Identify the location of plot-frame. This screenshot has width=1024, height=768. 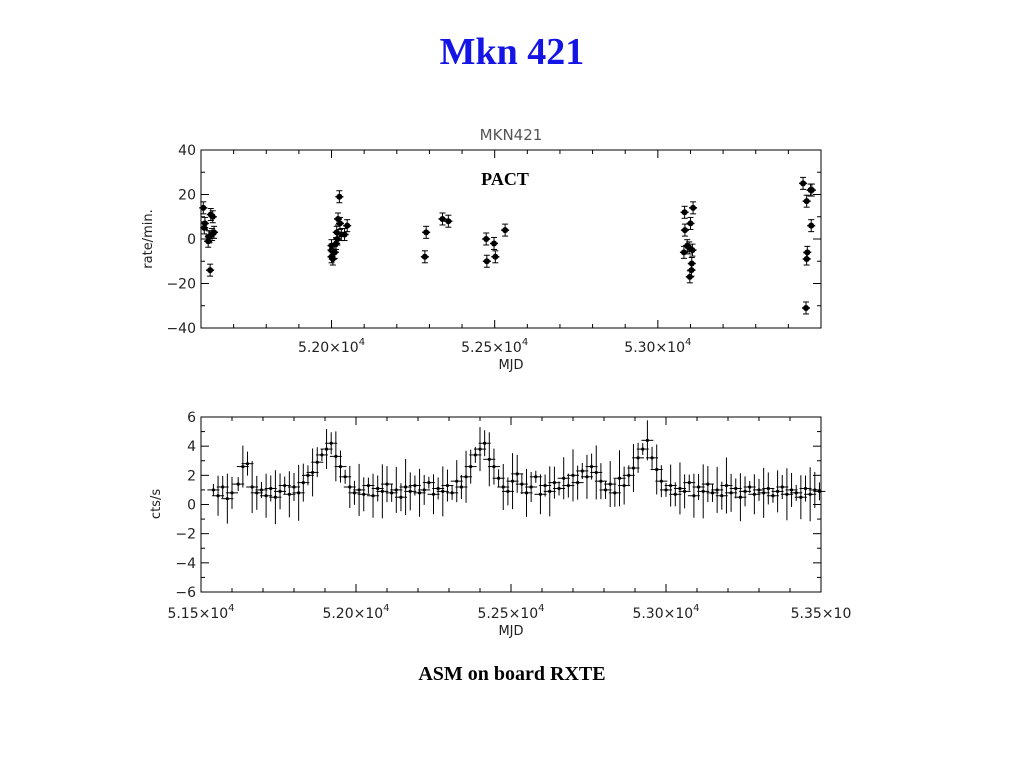
(511, 504).